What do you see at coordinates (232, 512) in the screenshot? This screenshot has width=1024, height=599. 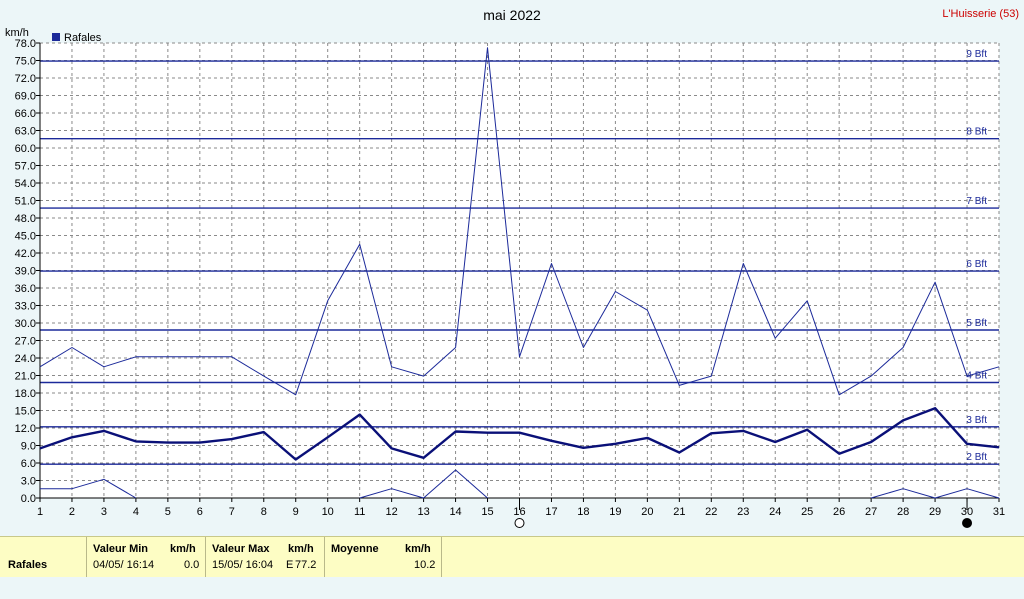 I see `x-tick-label: 7` at bounding box center [232, 512].